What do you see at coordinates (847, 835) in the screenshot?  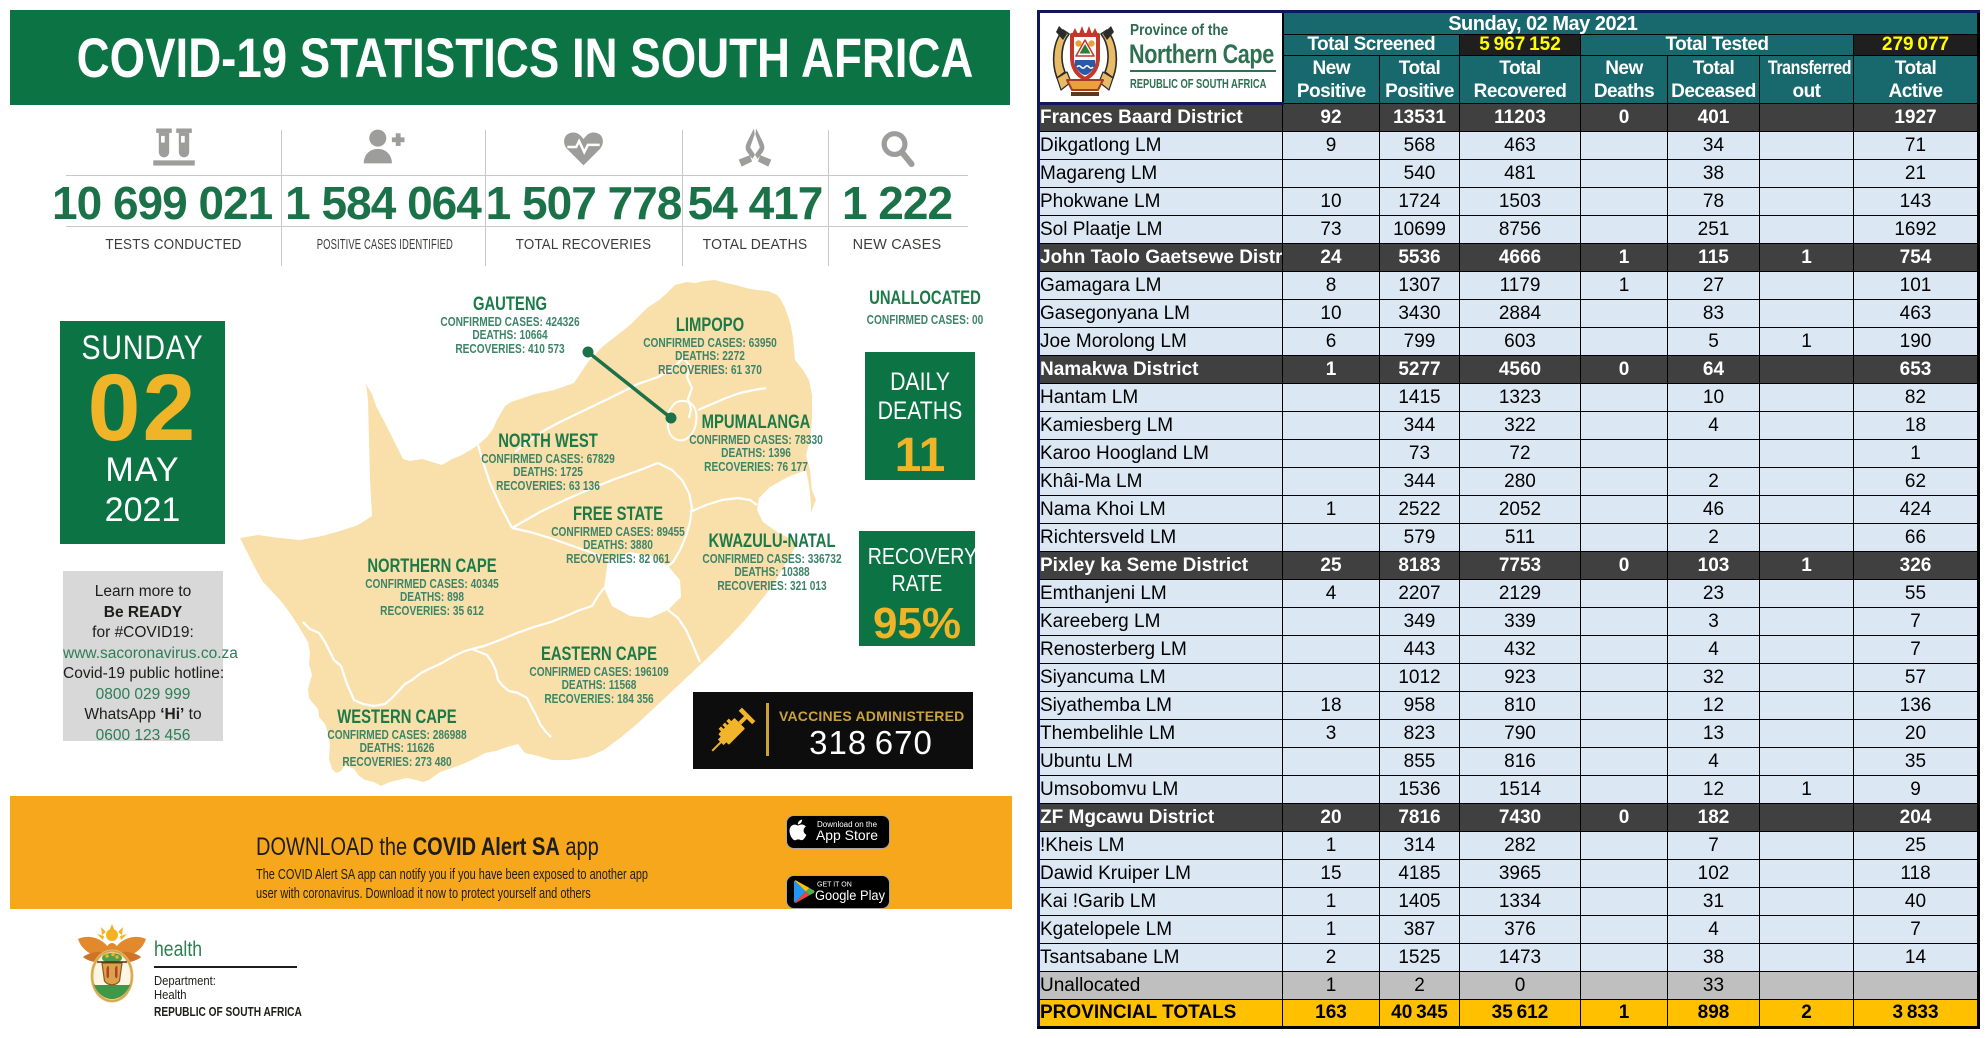 I see `svg-text: App Store` at bounding box center [847, 835].